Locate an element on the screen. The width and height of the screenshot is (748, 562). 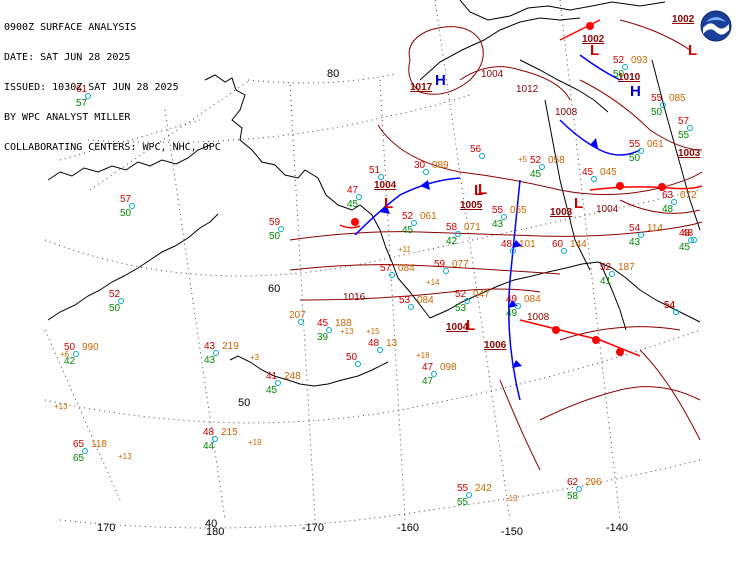
lat-label: 40 is located at coordinates (211, 524).